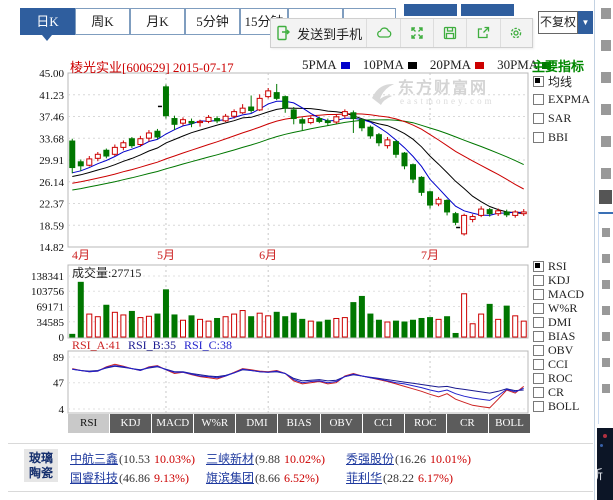 This screenshot has height=500, width=613. What do you see at coordinates (551, 280) in the screenshot?
I see `checkbox-kdj: KDJ` at bounding box center [551, 280].